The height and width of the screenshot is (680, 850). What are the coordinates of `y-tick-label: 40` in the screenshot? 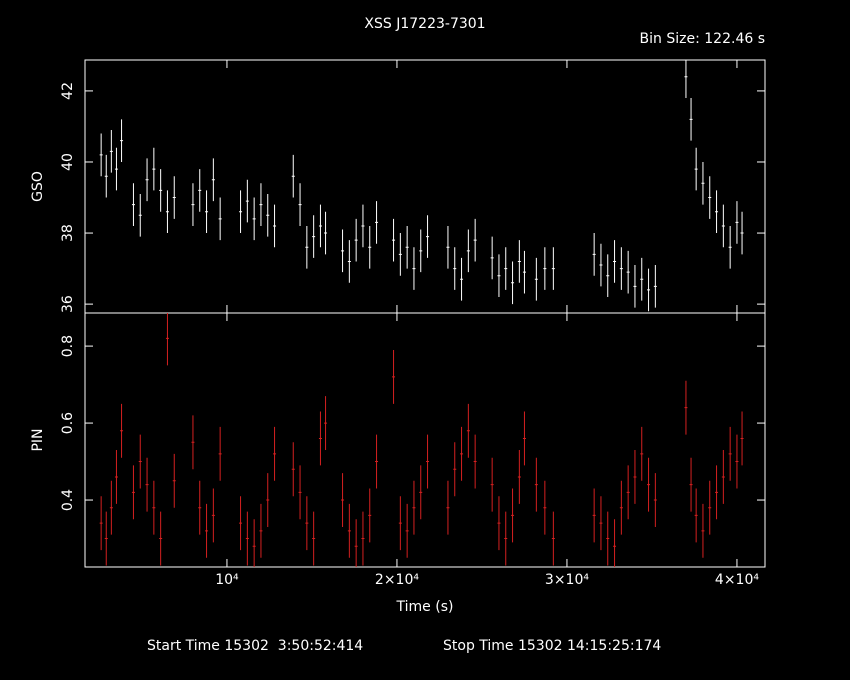 It's located at (68, 162).